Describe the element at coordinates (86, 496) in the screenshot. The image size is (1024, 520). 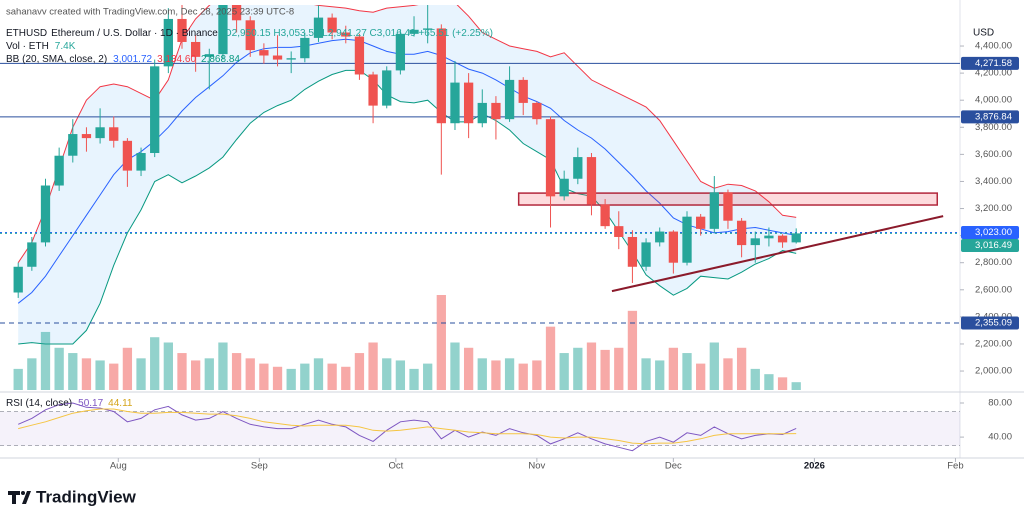
I see `brand-name: TradingView` at that location.